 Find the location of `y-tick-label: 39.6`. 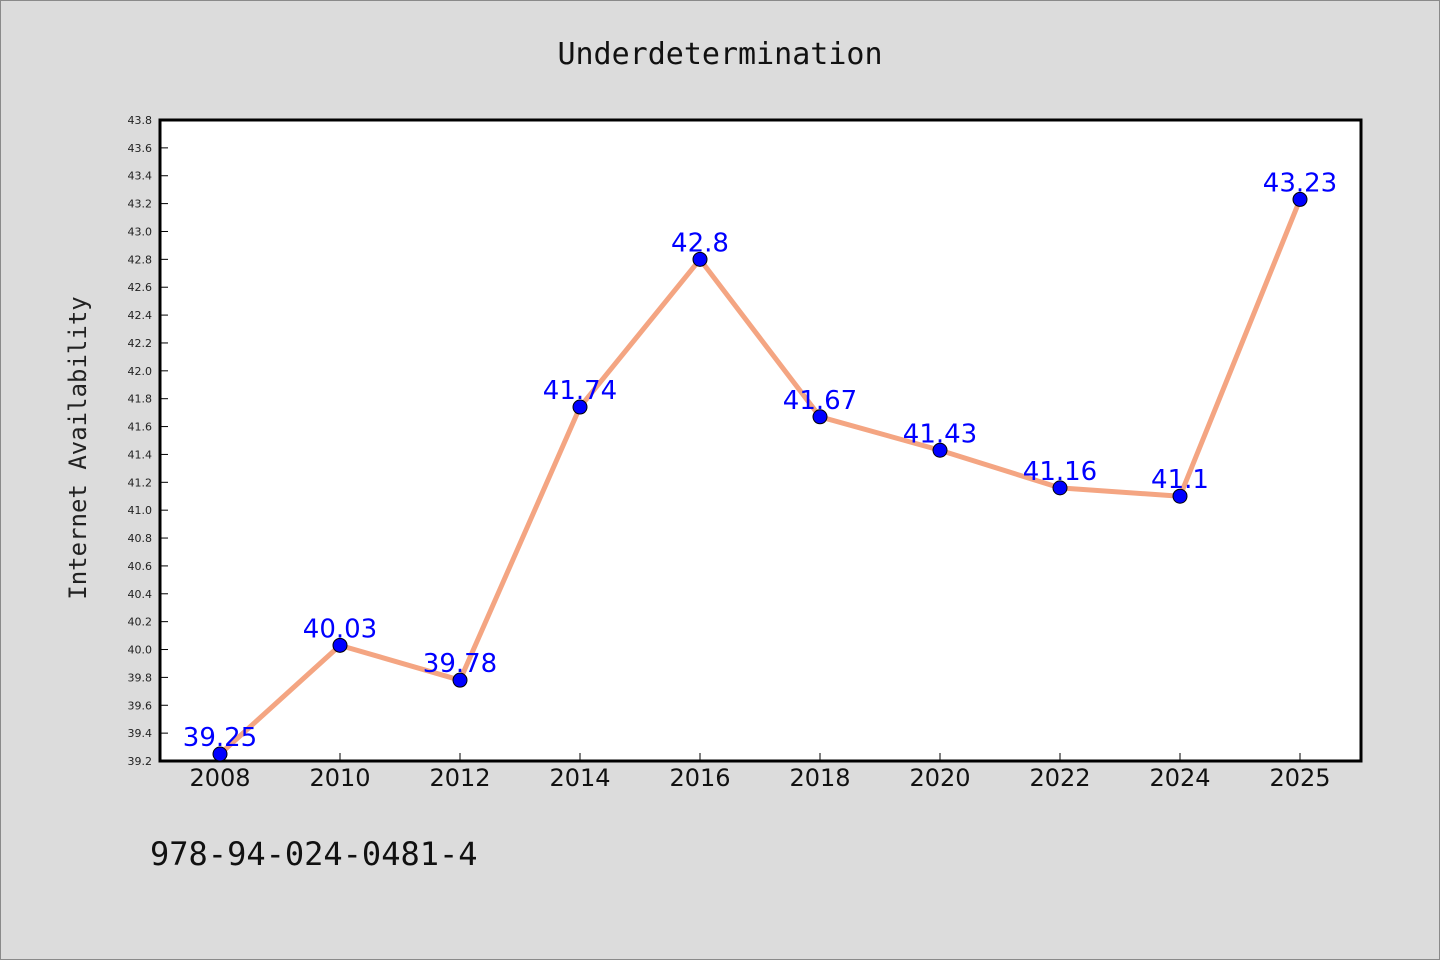

y-tick-label: 39.6 is located at coordinates (140, 705).